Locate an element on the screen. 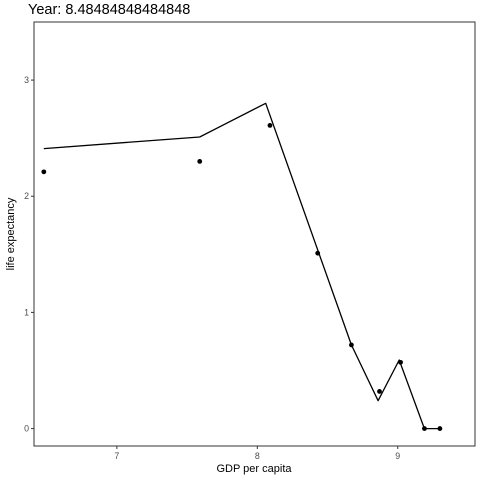 This screenshot has height=480, width=480. y-tick-label: 0 is located at coordinates (26, 429).